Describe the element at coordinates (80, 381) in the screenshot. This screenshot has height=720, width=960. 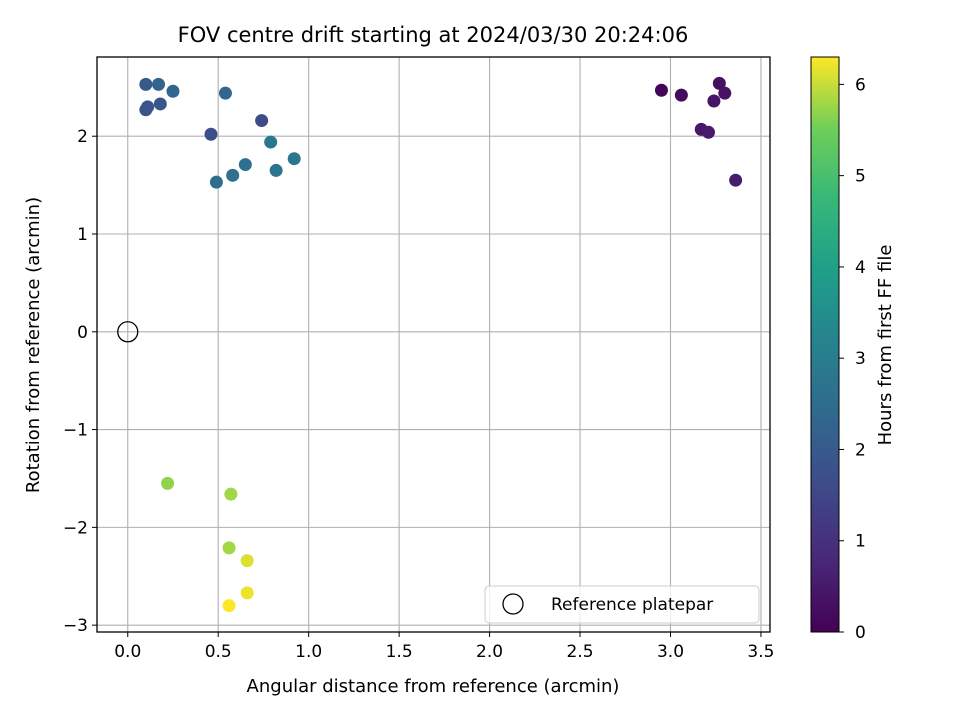
I see `y-axis-ticks: −3 −2 −1 0 1 2` at that location.